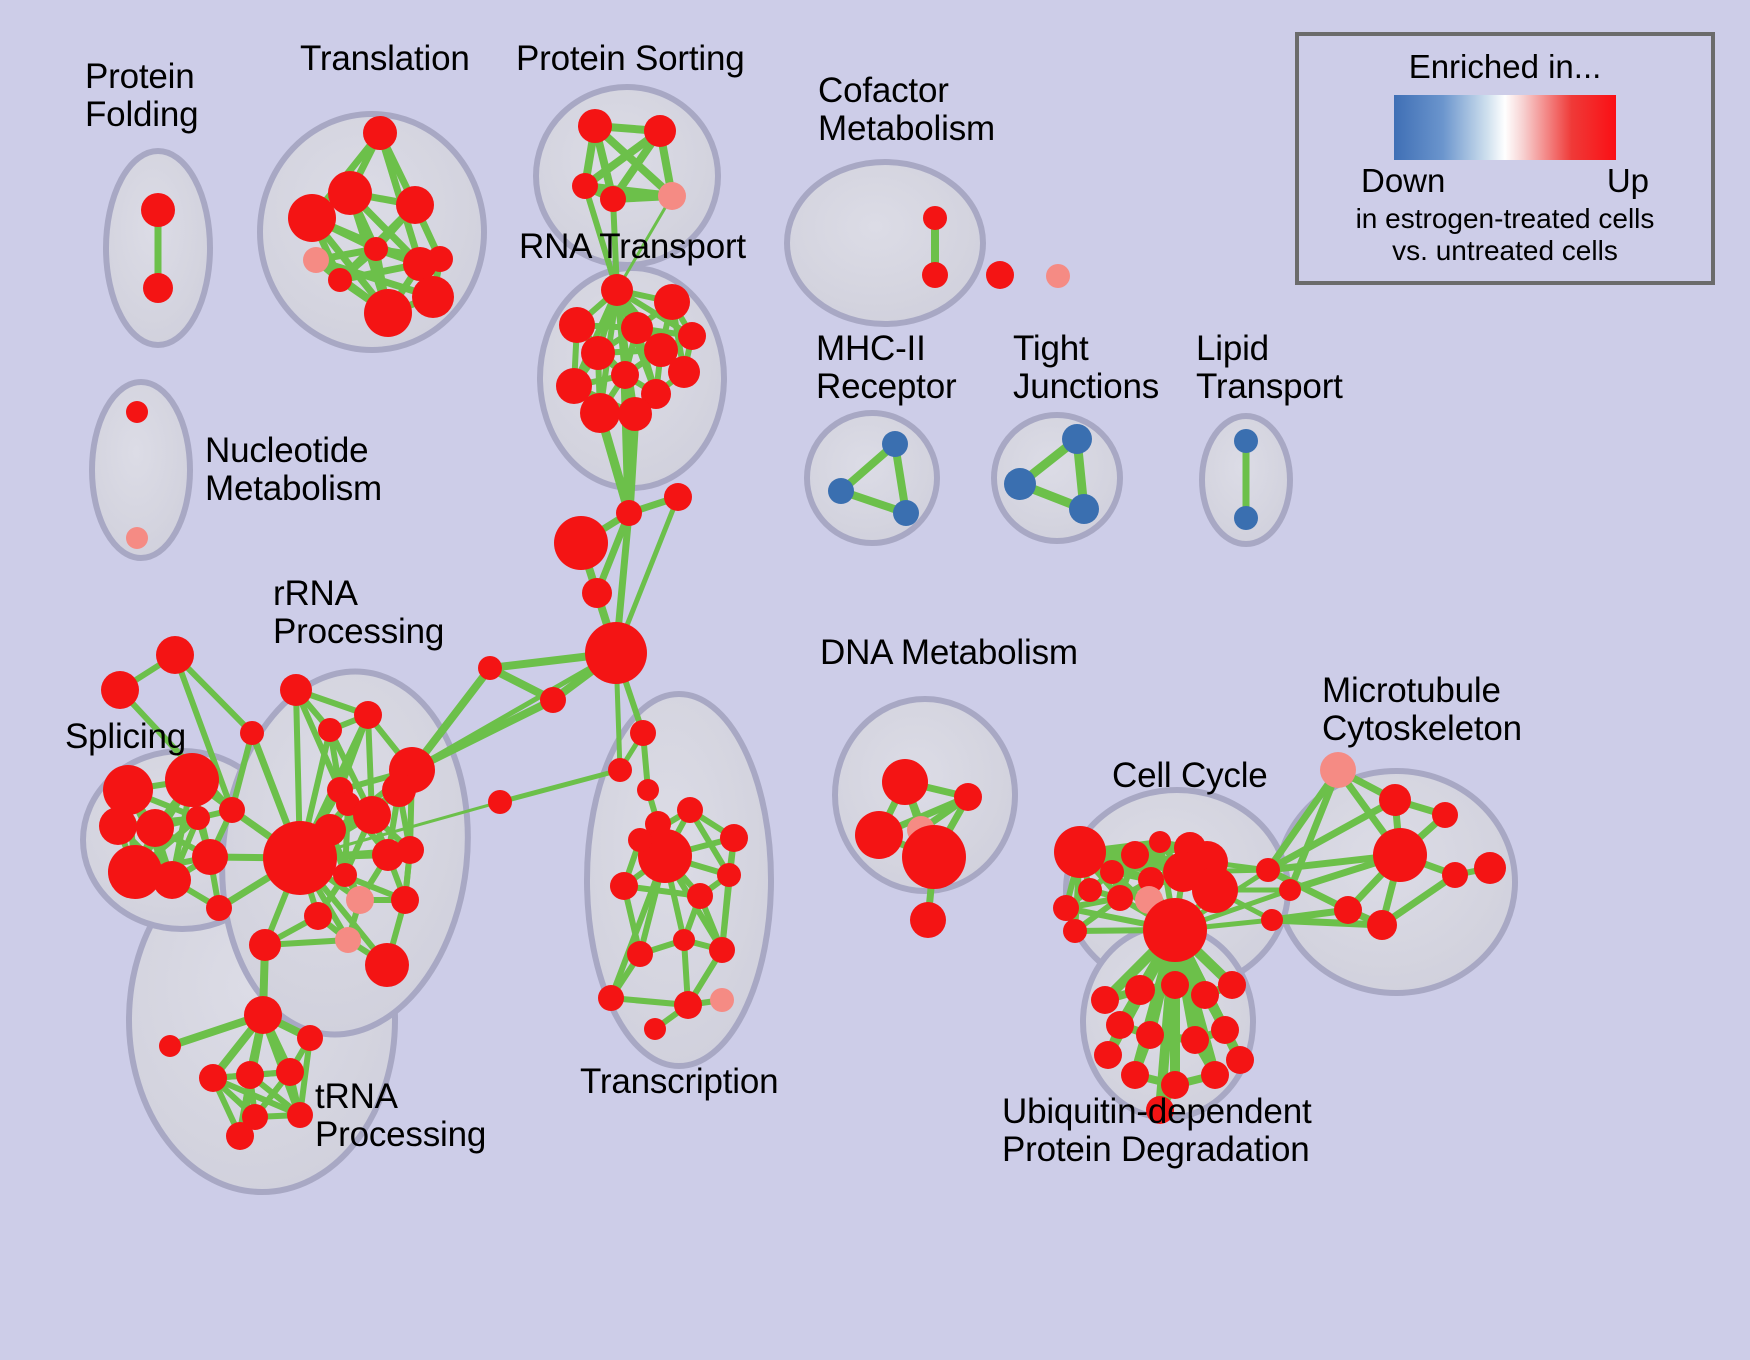  Describe the element at coordinates (1157, 1130) in the screenshot. I see `cluster-label-ubiquitin-protein-degradation: Ubiquitin-dependent Protein Degradation` at that location.